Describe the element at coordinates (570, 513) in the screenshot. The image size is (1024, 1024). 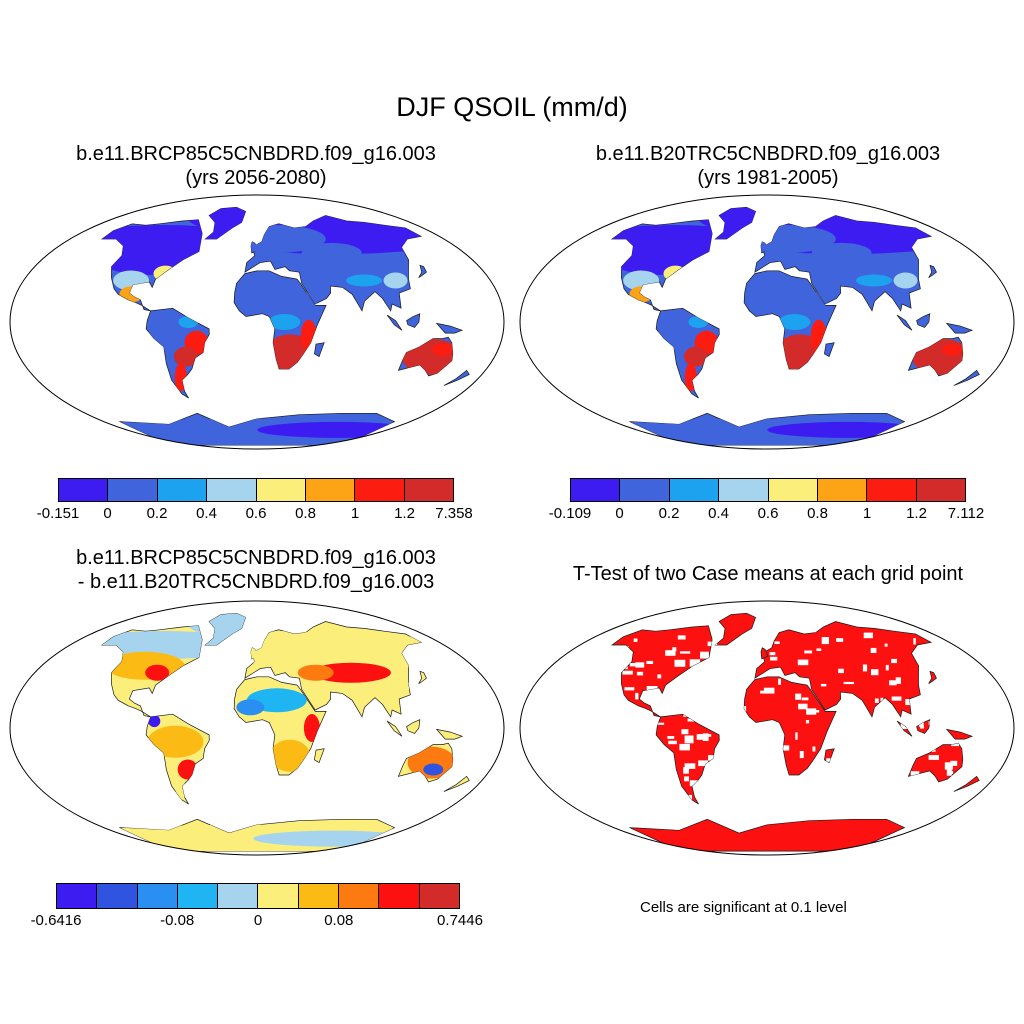
I see `colorbar-label: -0.109` at that location.